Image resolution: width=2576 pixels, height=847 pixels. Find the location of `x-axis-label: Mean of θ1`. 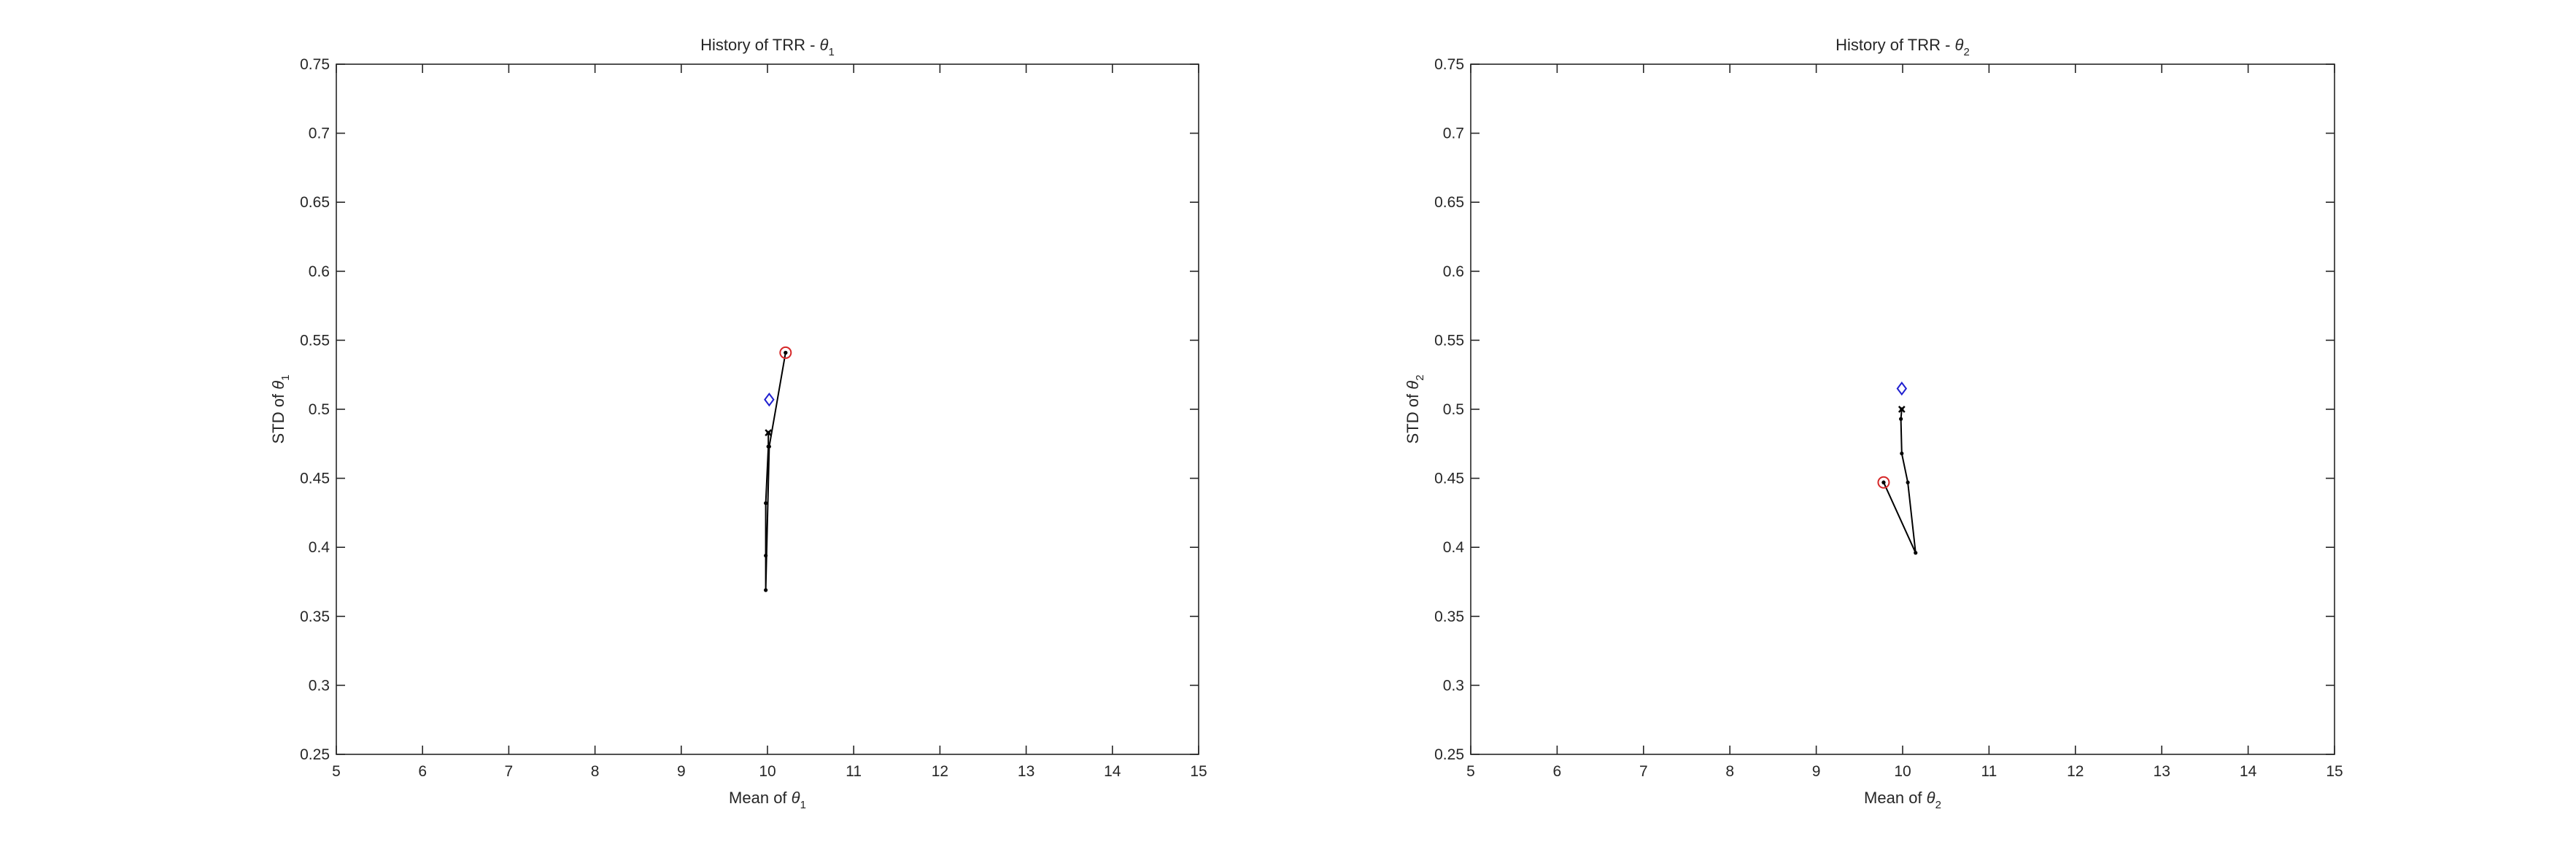

x-axis-label: Mean of θ1 is located at coordinates (767, 800).